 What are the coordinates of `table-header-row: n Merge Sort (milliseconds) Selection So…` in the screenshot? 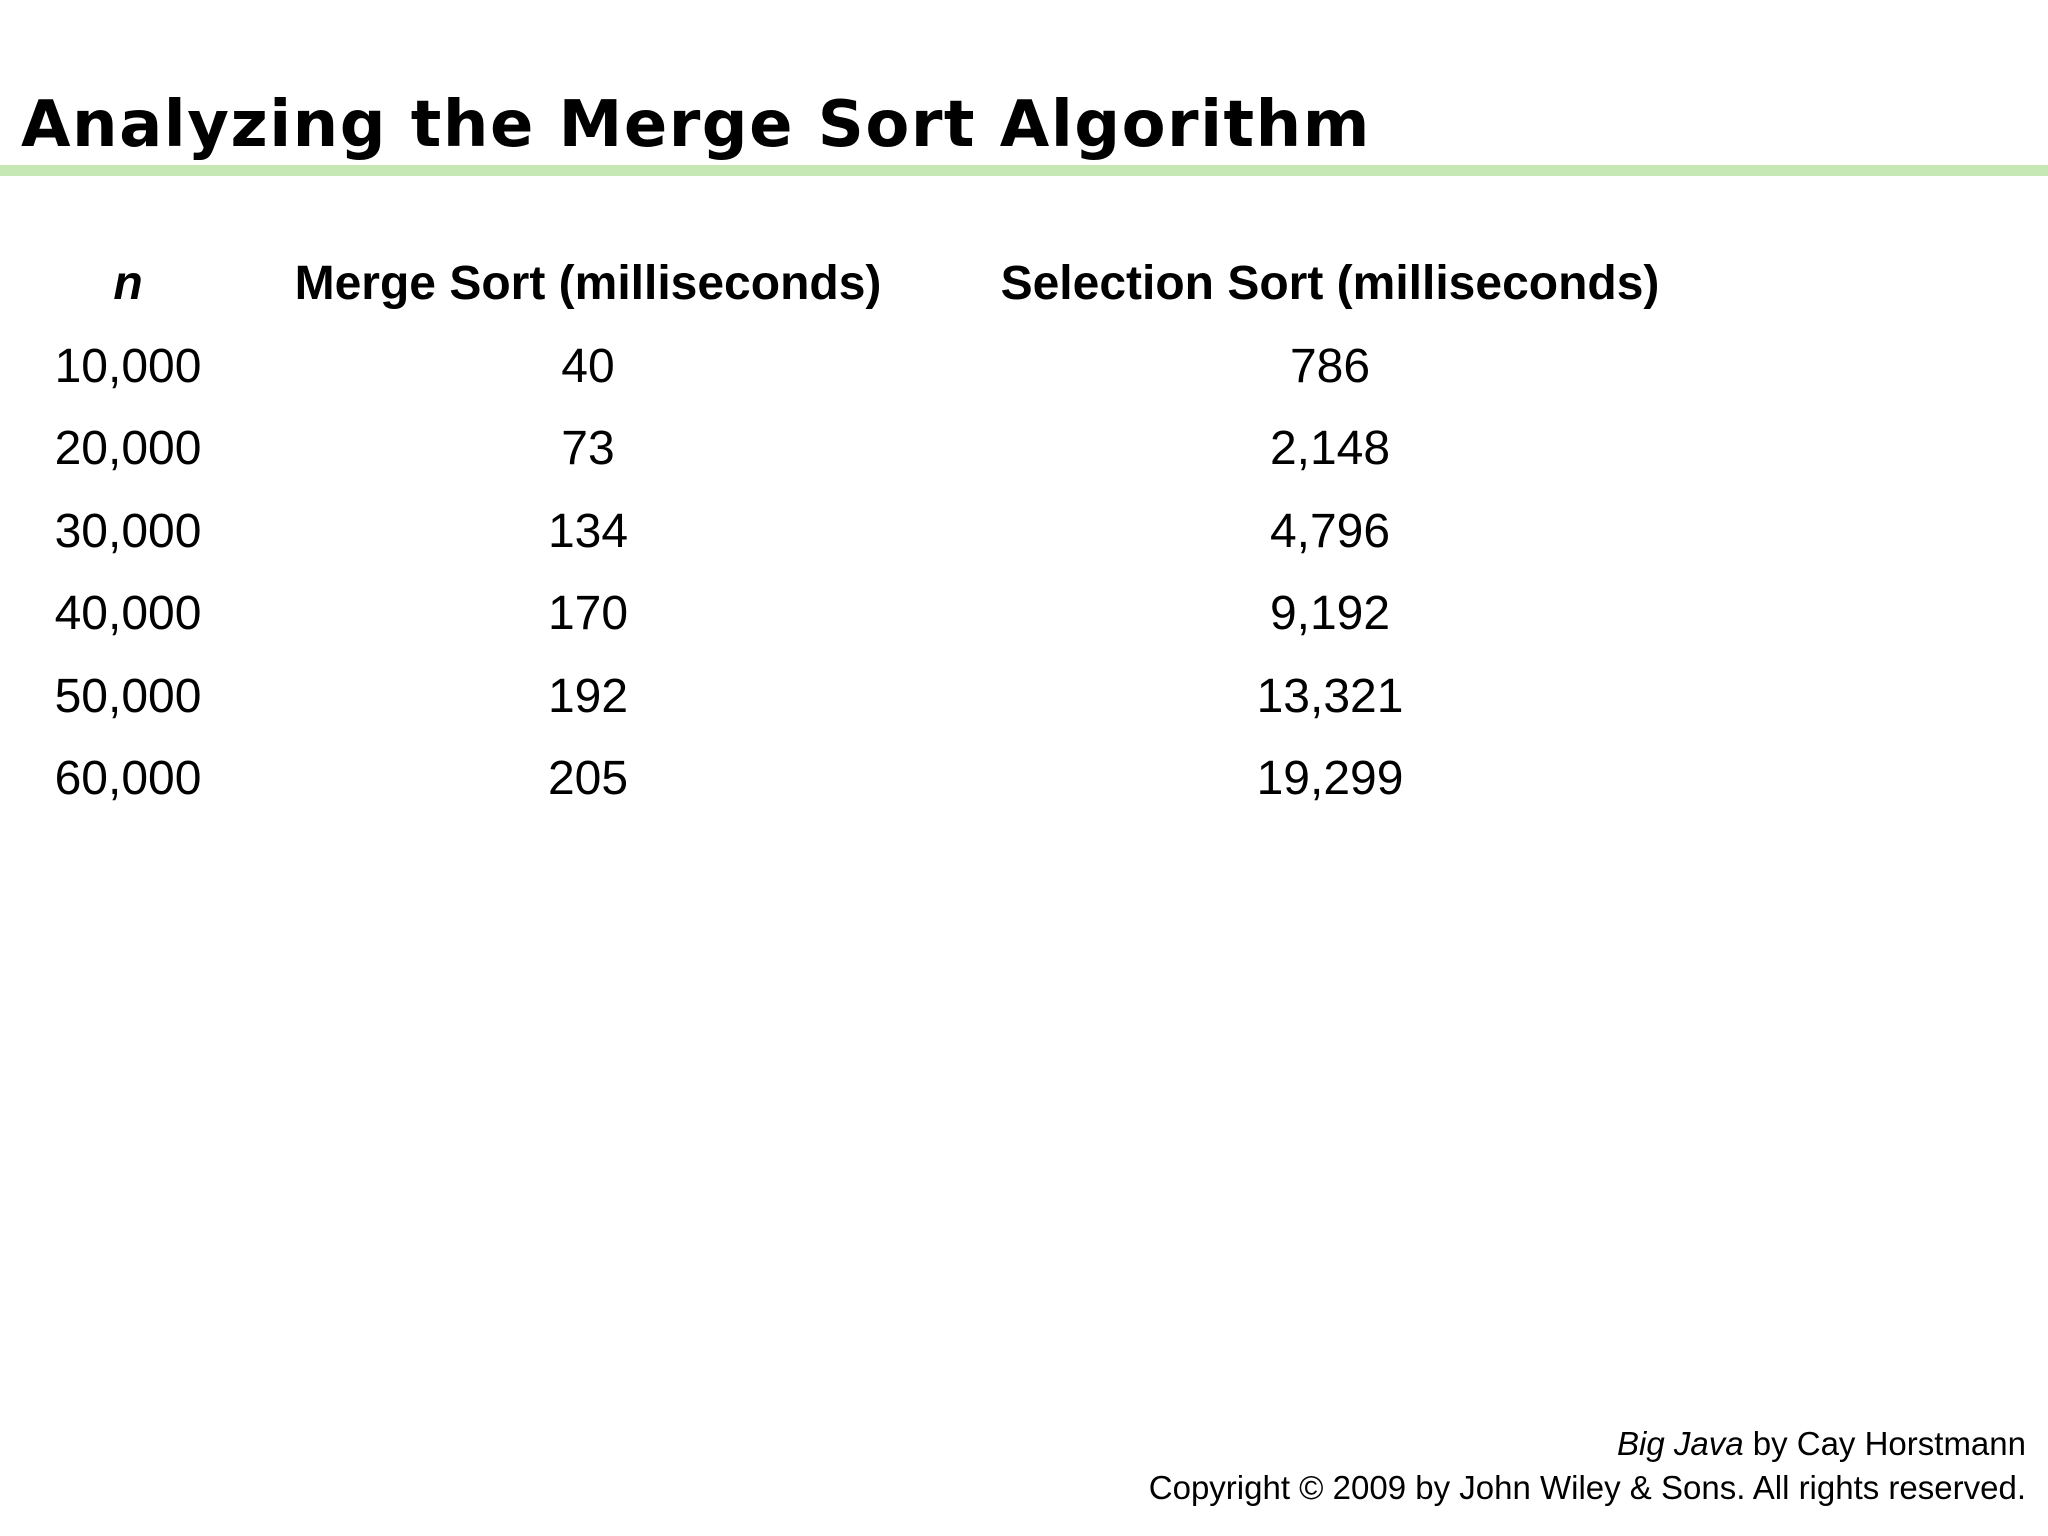 It's located at (870, 284).